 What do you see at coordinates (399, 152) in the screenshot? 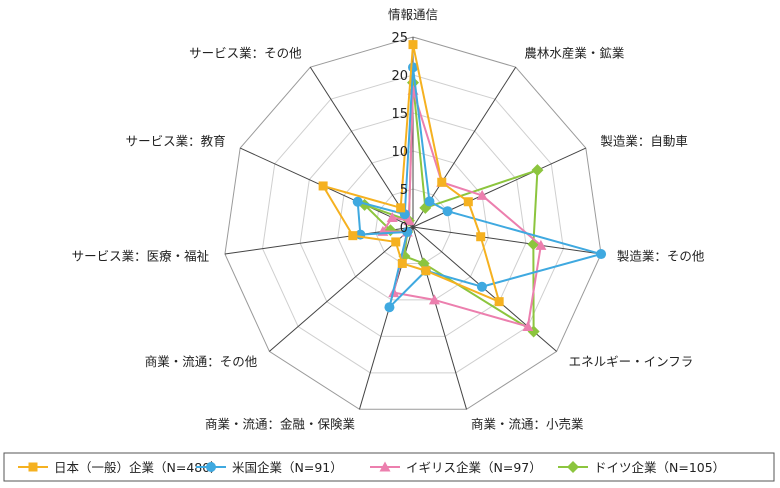
I see `tick-label: 10` at bounding box center [399, 152].